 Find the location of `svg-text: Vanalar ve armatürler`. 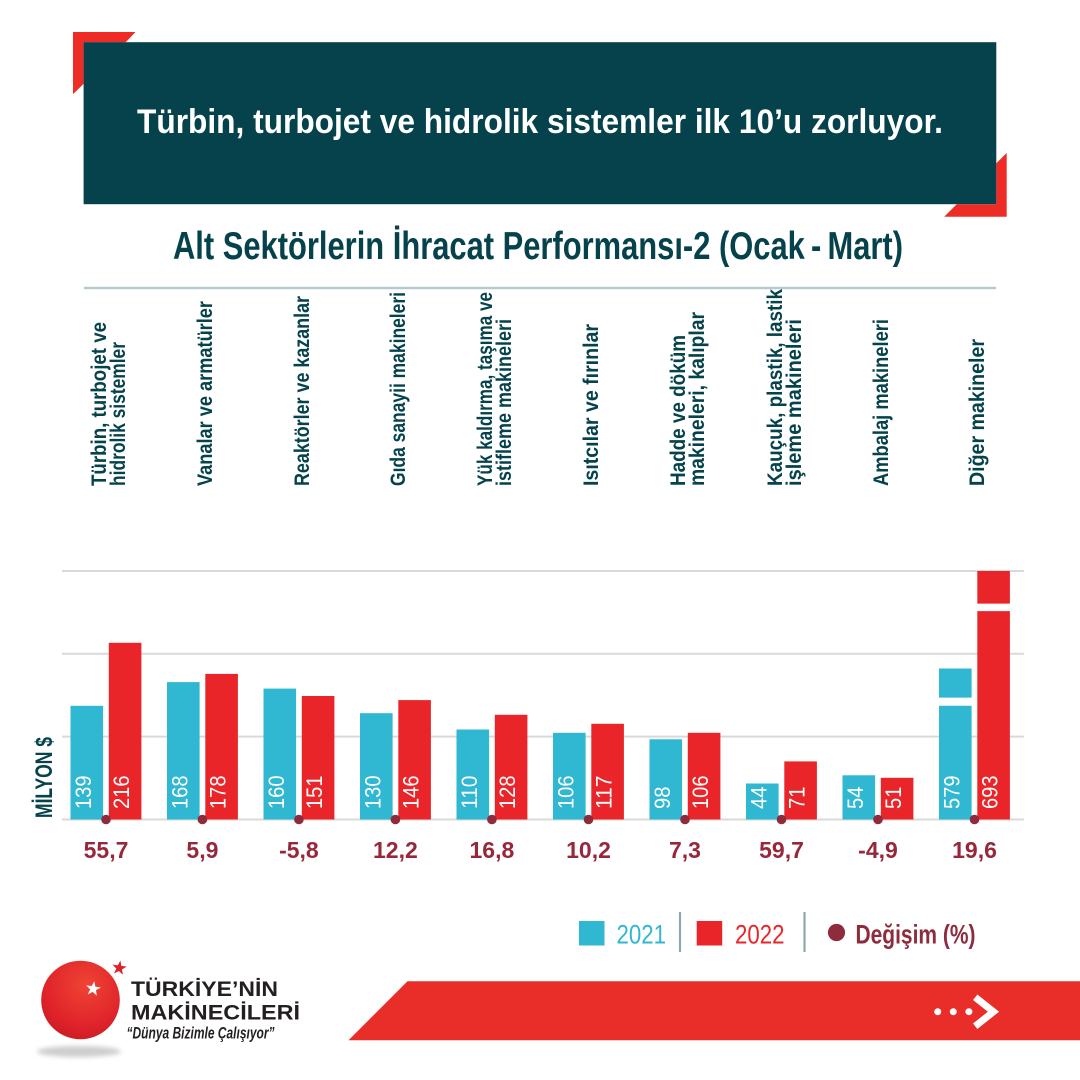

svg-text: Vanalar ve armatürler is located at coordinates (205, 393).